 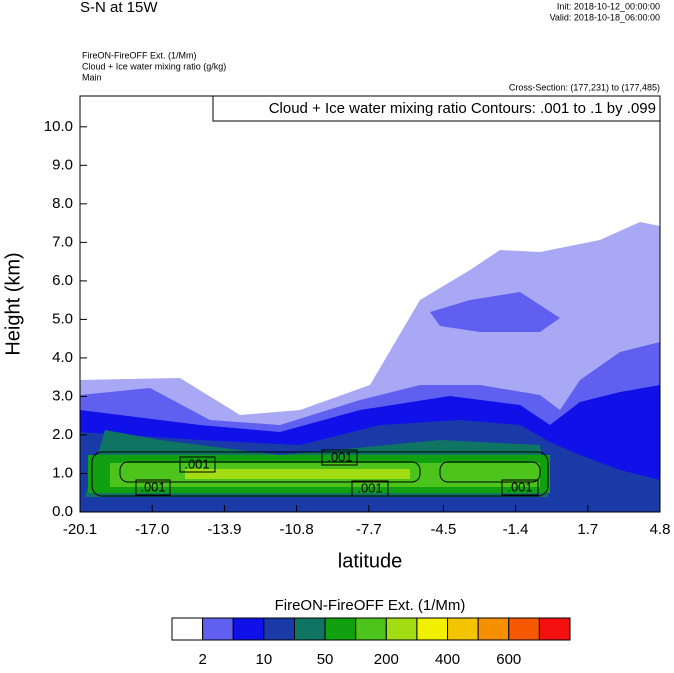 I want to click on contour-lines, so click(x=320, y=474).